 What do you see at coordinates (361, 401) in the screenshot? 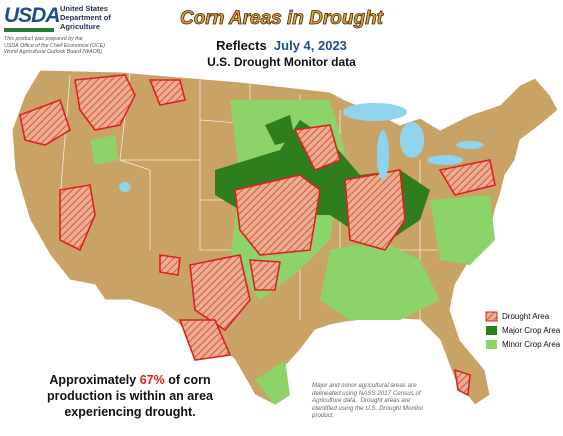
I see `footnote-line: Agriculture data. Drought areas are` at bounding box center [361, 401].